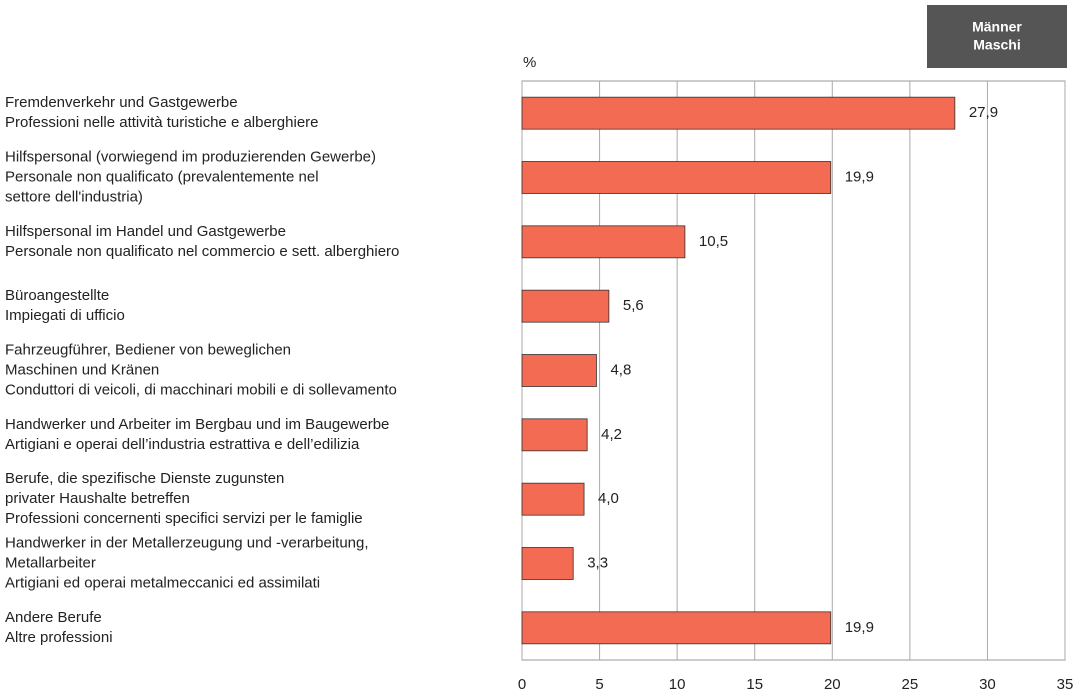  Describe the element at coordinates (713, 241) in the screenshot. I see `data-label: 10,5` at that location.